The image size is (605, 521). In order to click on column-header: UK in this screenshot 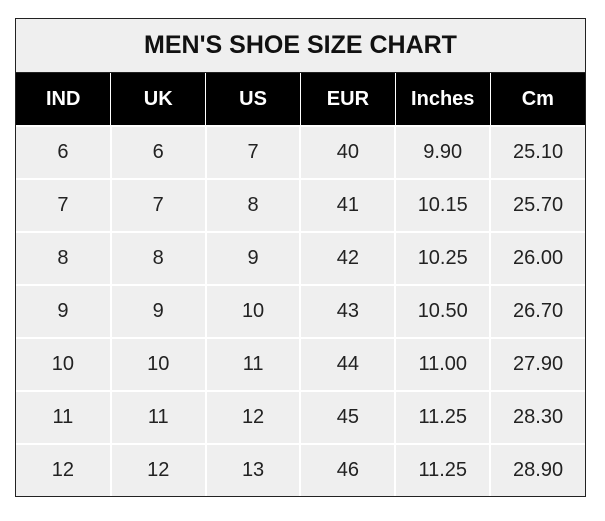, I will do `click(158, 99)`.